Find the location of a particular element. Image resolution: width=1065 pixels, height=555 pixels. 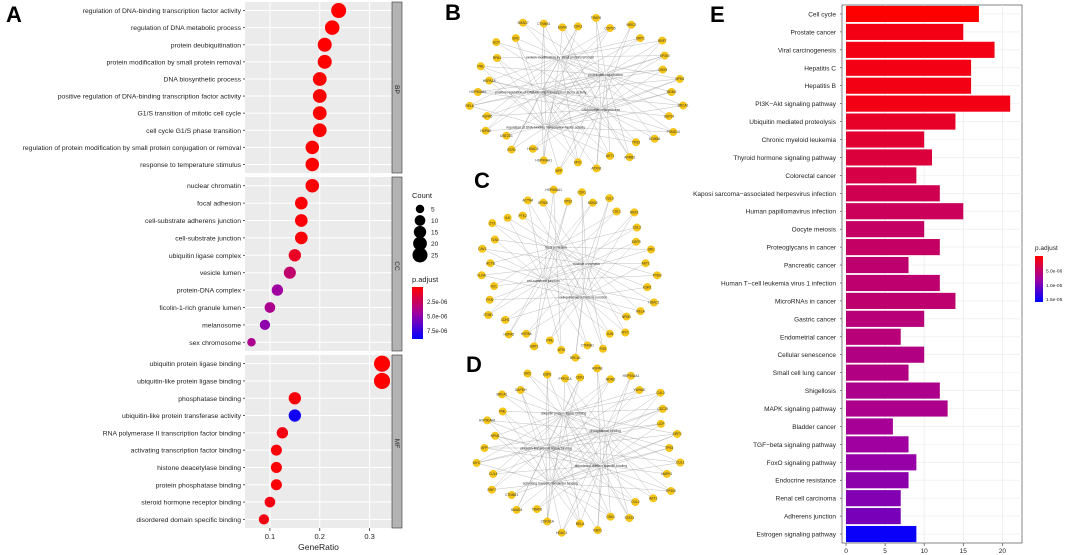

term-label: nuclear chromatin is located at coordinates (214, 186).